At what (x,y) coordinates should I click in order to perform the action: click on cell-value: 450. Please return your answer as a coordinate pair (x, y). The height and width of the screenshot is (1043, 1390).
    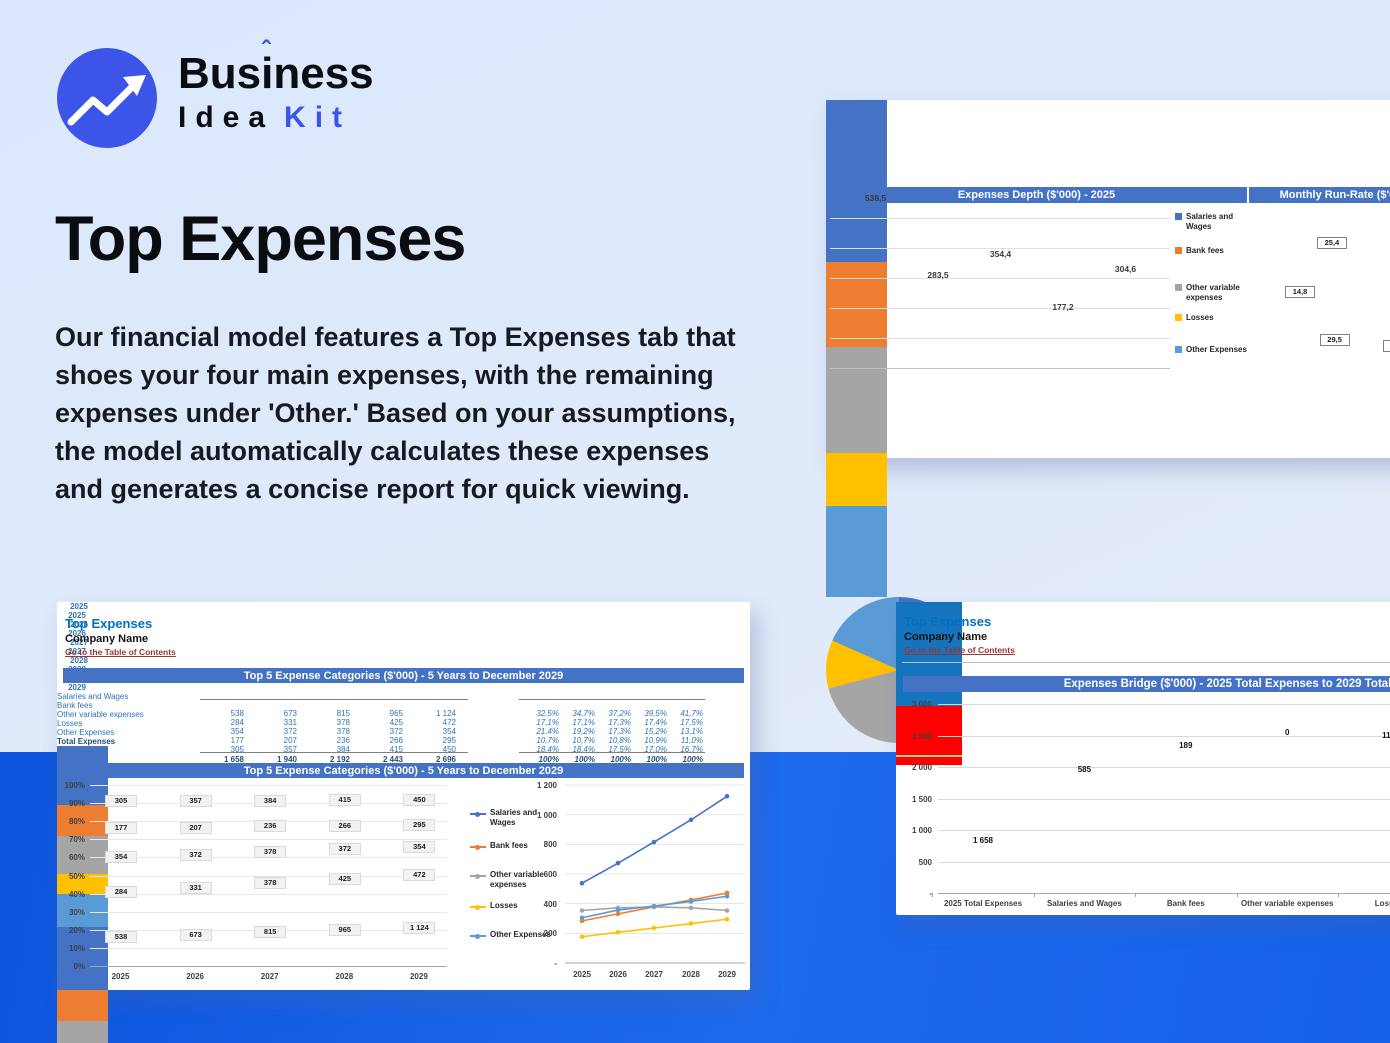
    Looking at the image, I should click on (449, 749).